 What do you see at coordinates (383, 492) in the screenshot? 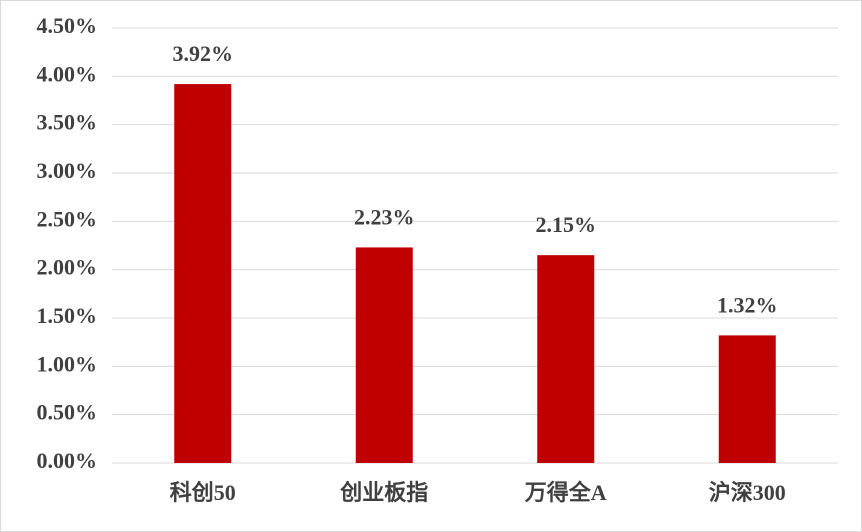
I see `x-tick-label: 创业板指` at bounding box center [383, 492].